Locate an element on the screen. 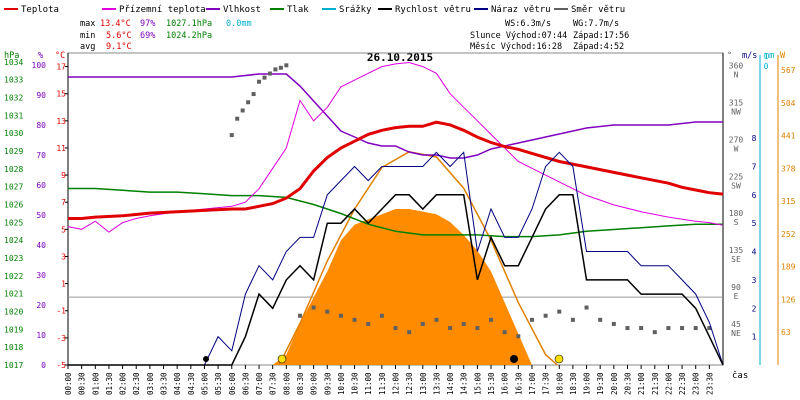 This screenshot has height=400, width=800. pct-tick-label: 10 is located at coordinates (41, 335).